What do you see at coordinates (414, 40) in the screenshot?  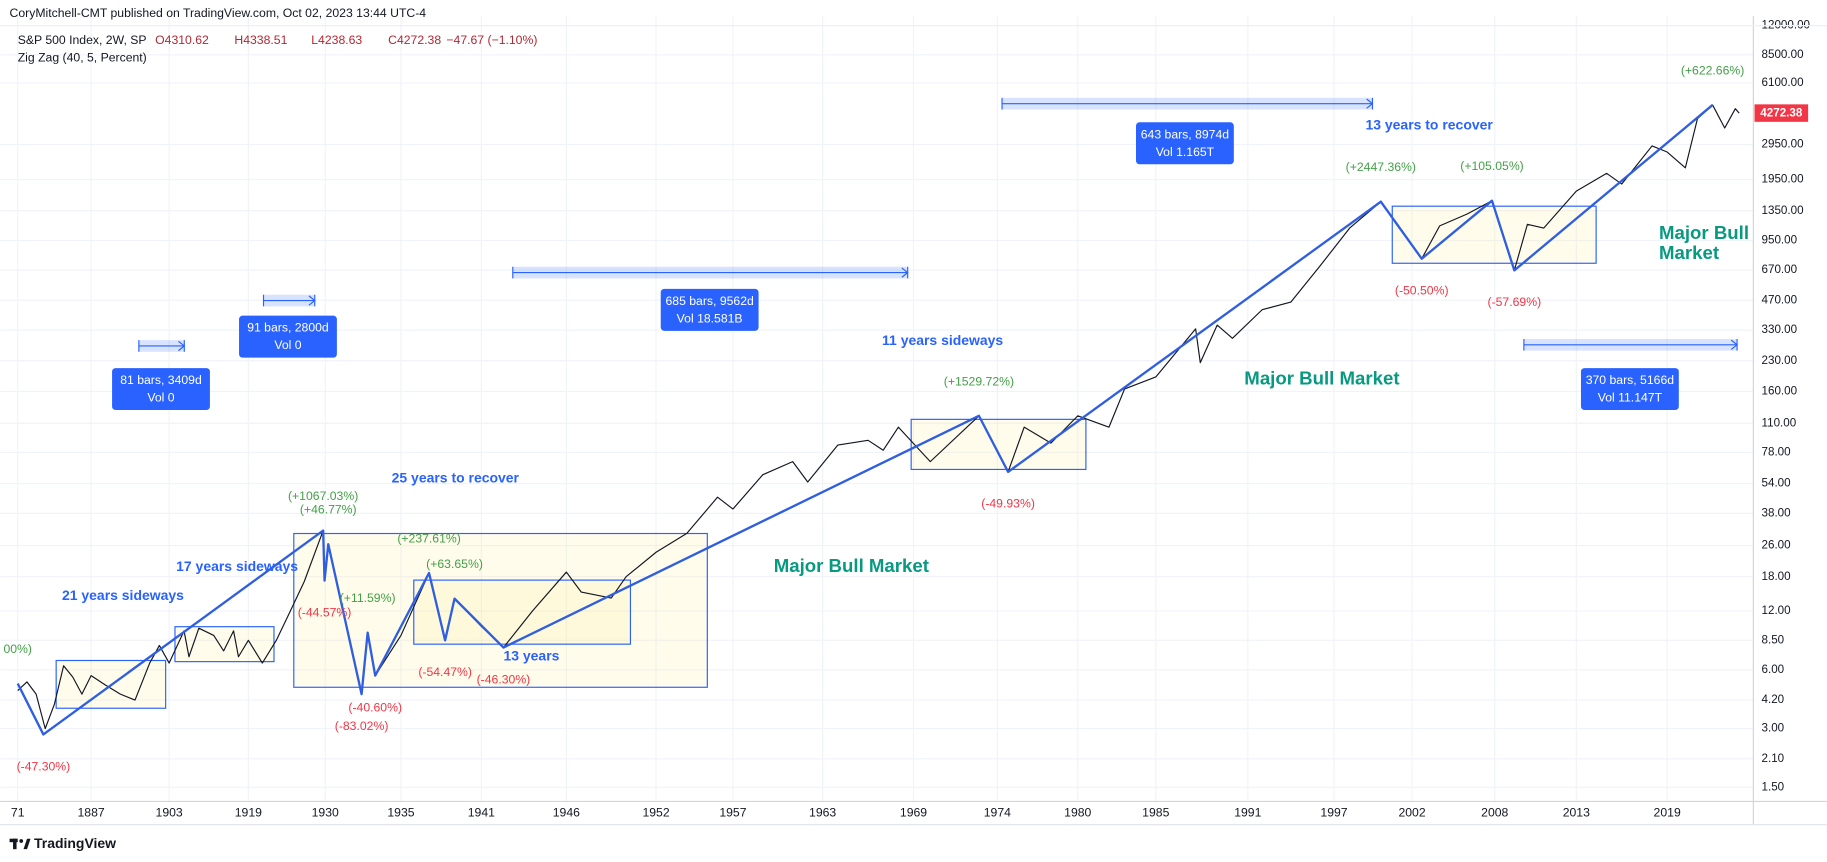 I see `legend-value: C4272.38` at bounding box center [414, 40].